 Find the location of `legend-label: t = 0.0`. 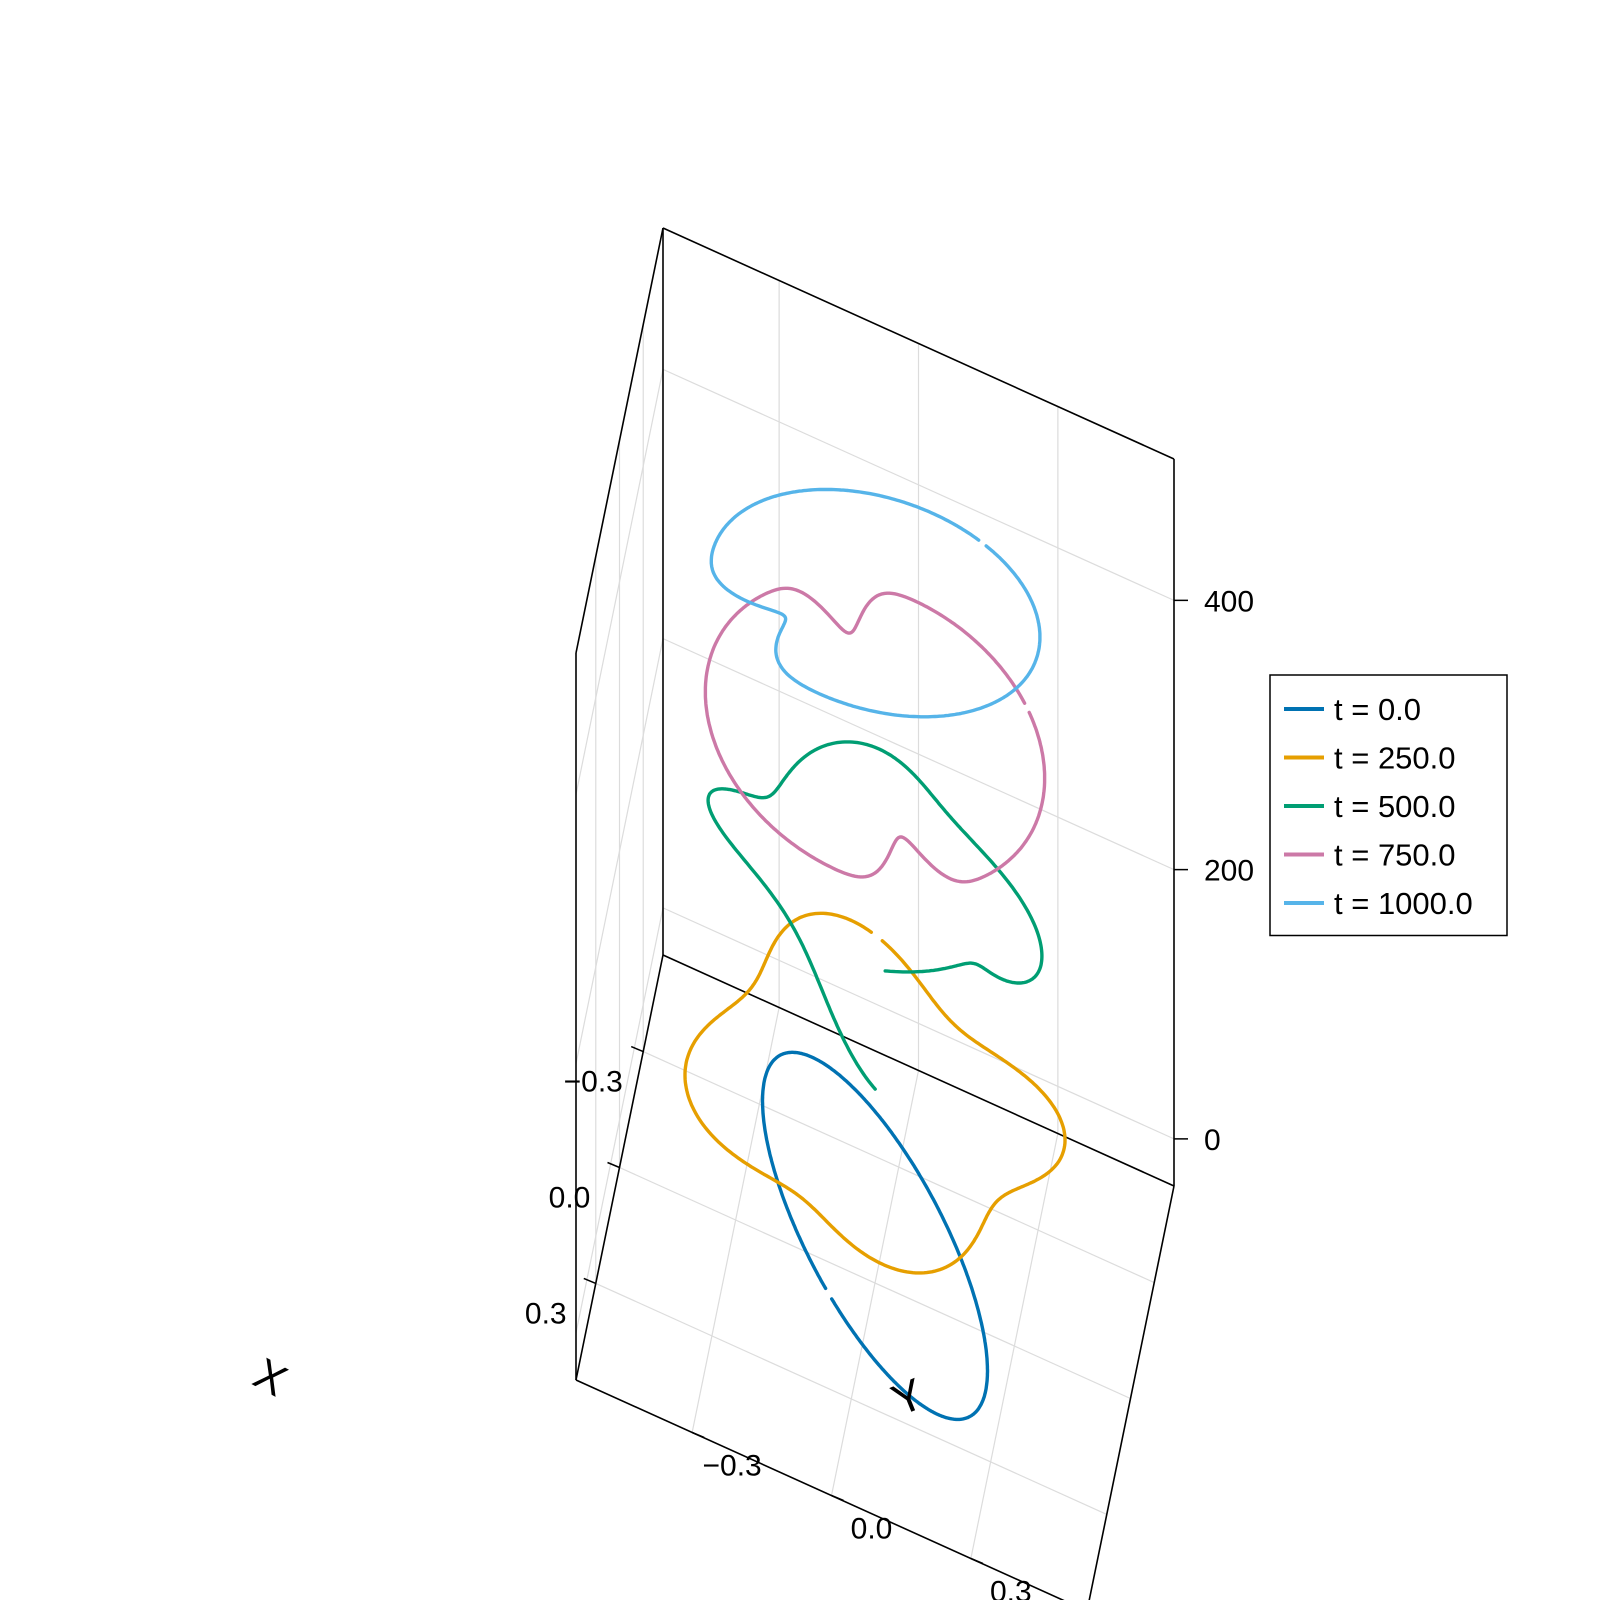

legend-label: t = 0.0 is located at coordinates (1377, 709).